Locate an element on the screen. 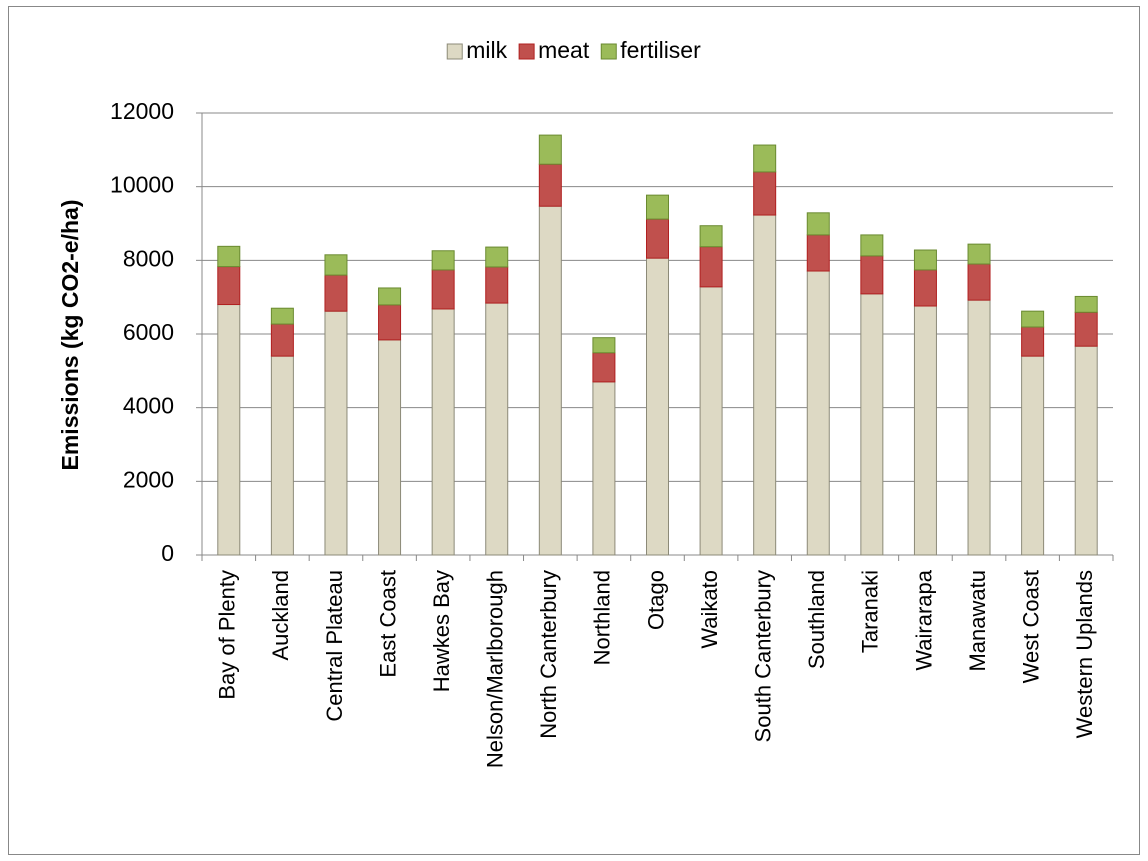 This screenshot has width=1148, height=861. y-tick-label: 4000 is located at coordinates (148, 406).